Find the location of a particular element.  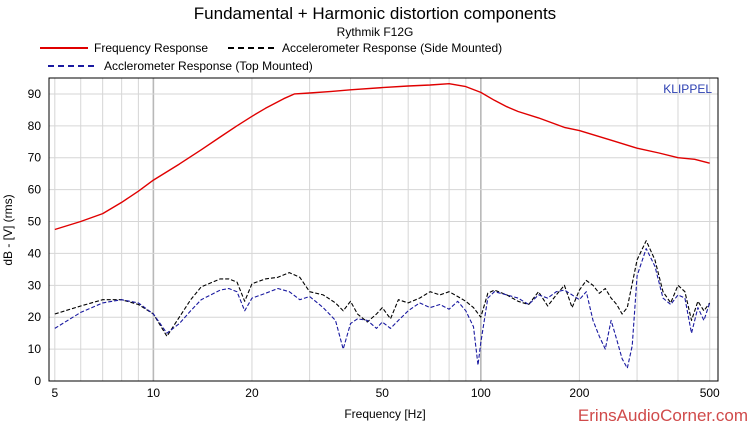

legend-label-side-mounted: Accelerometer Response (Side Mounted) is located at coordinates (392, 48).